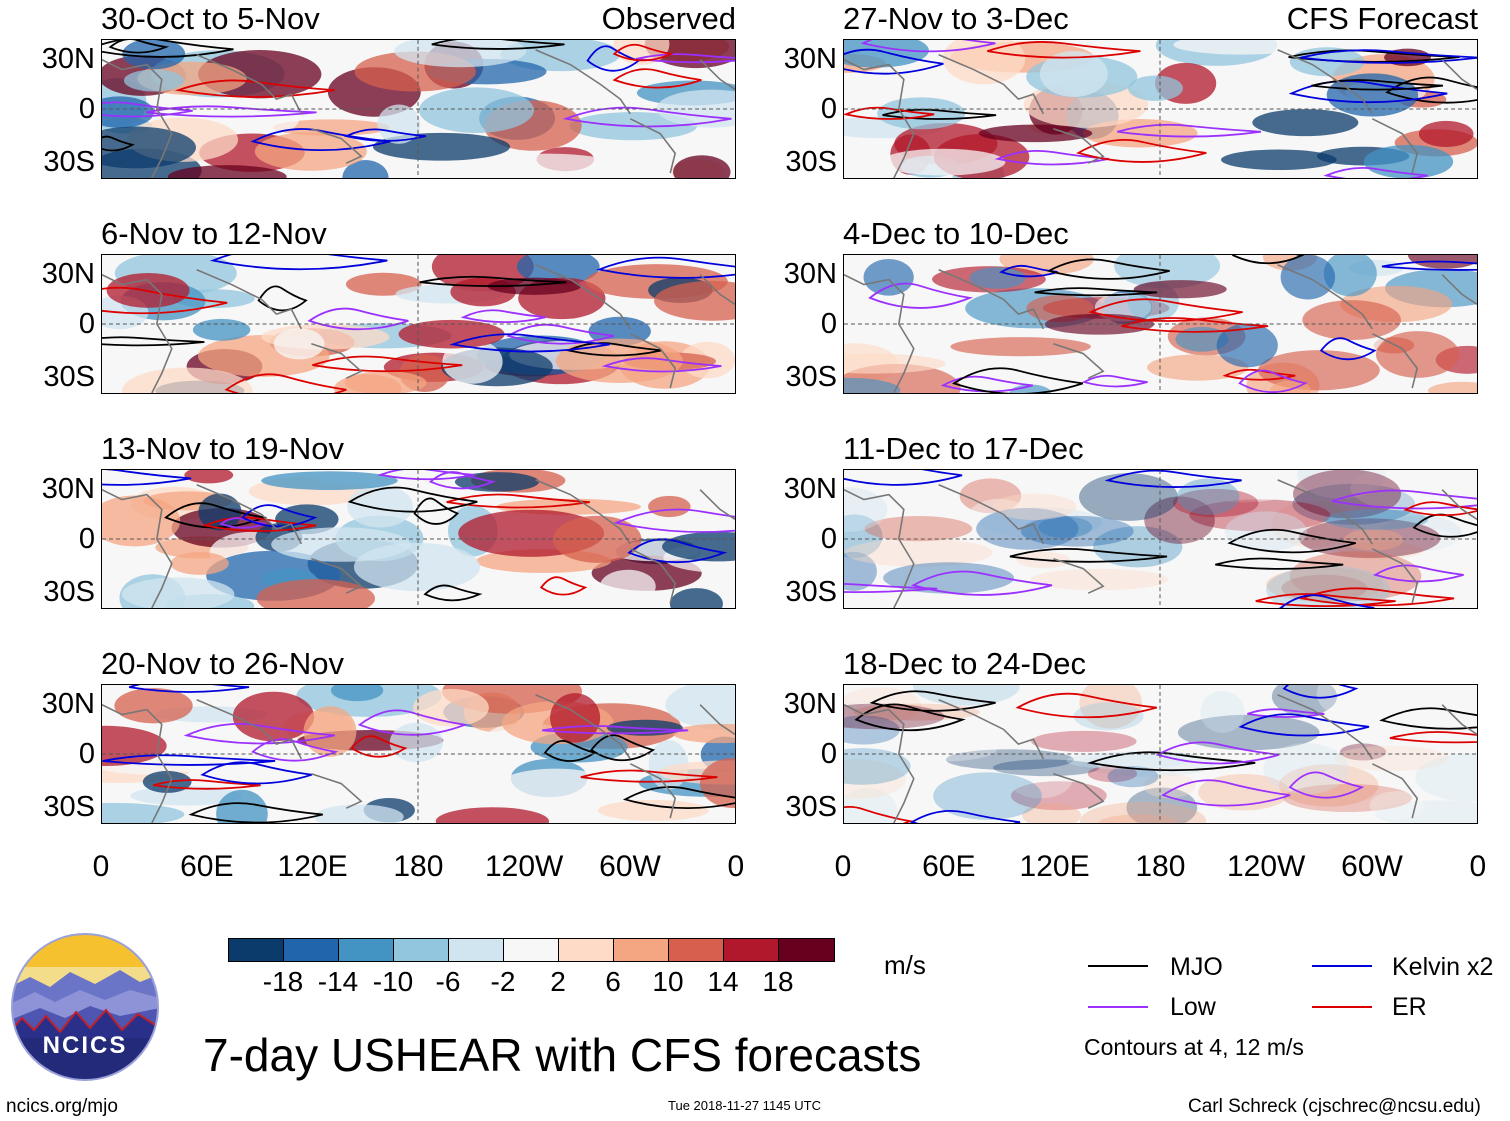  Describe the element at coordinates (283, 981) in the screenshot. I see `colorbar-label: -18` at that location.